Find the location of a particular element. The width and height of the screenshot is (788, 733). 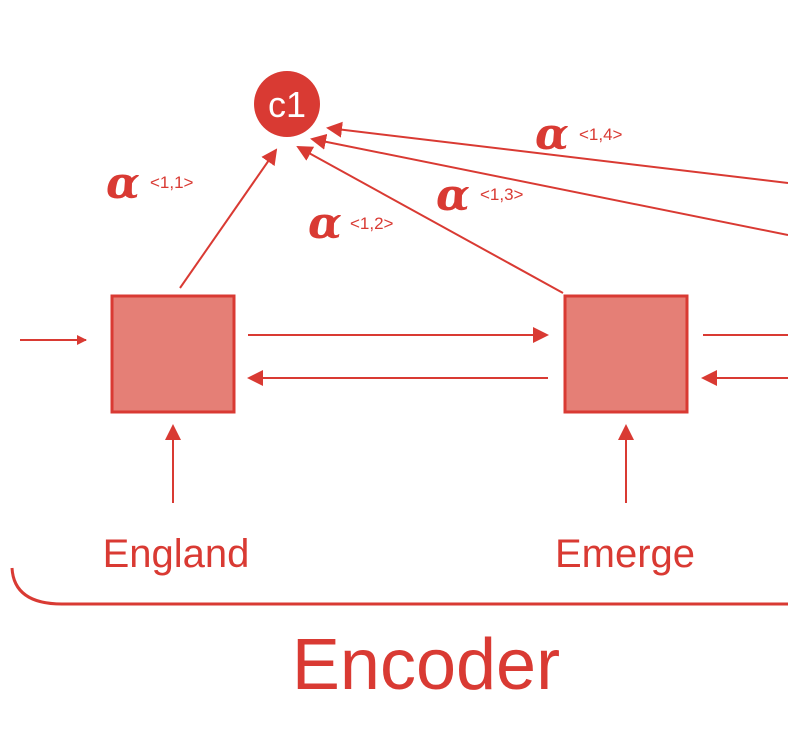

context-node-label: c1 is located at coordinates (287, 104).